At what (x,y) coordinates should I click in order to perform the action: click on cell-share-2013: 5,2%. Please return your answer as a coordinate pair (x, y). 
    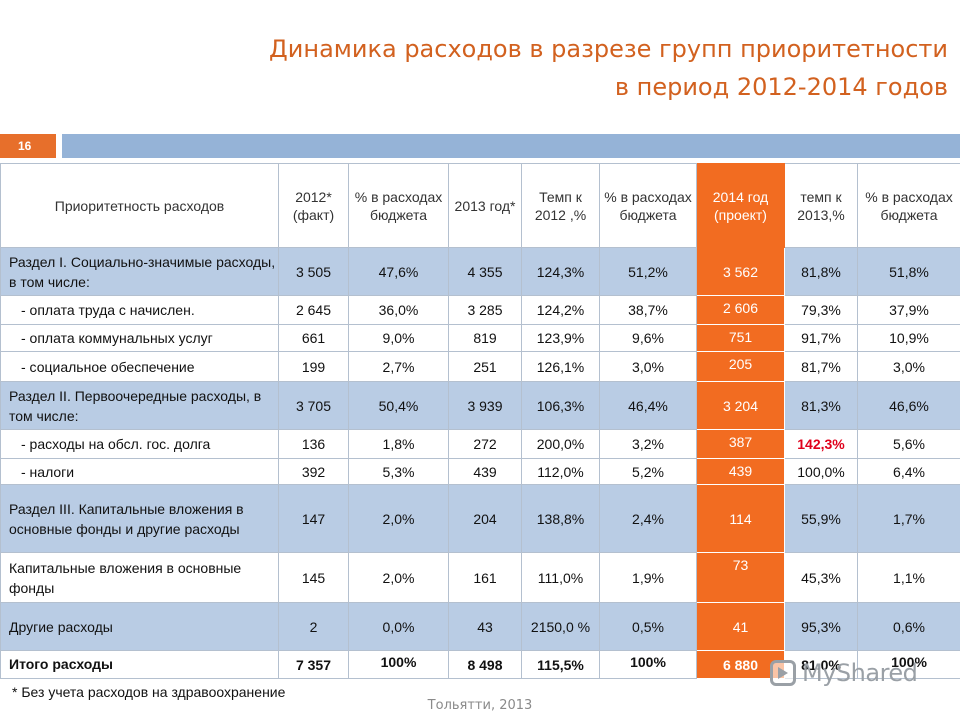
    Looking at the image, I should click on (648, 471).